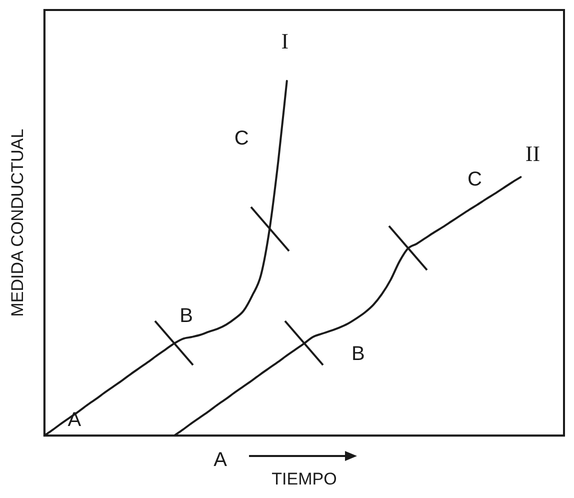  Describe the element at coordinates (221, 460) in the screenshot. I see `text: A` at that location.